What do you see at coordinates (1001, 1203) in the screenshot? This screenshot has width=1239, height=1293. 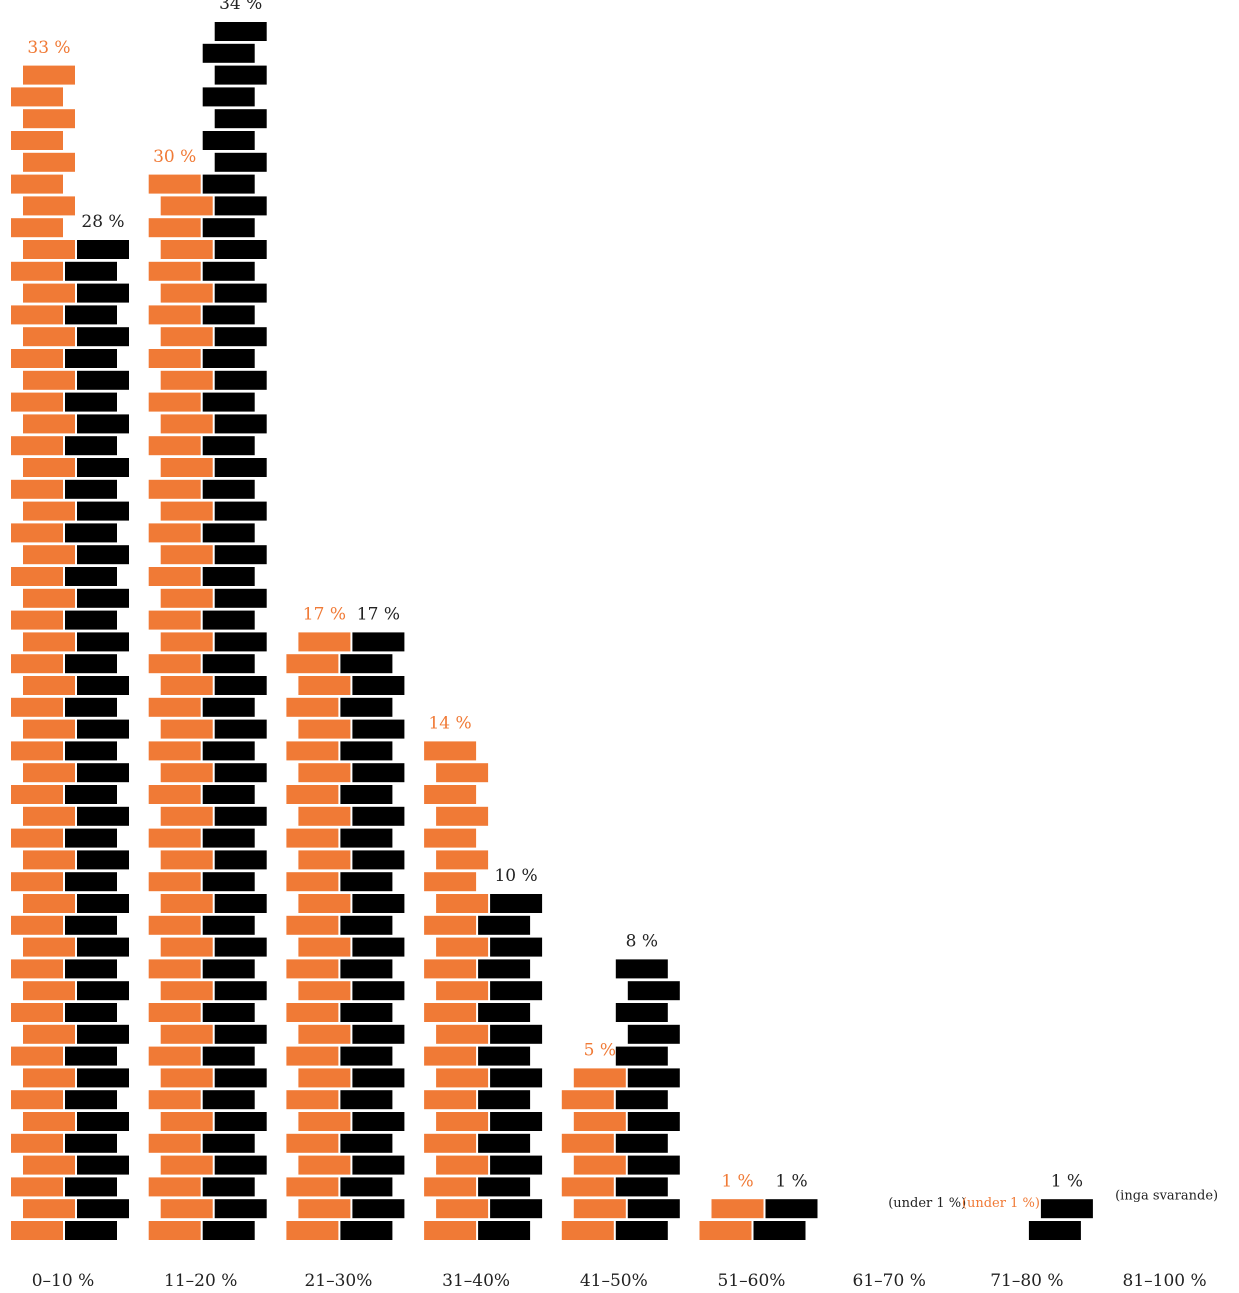 I see `value-label-orange: (under 1 %)` at bounding box center [1001, 1203].